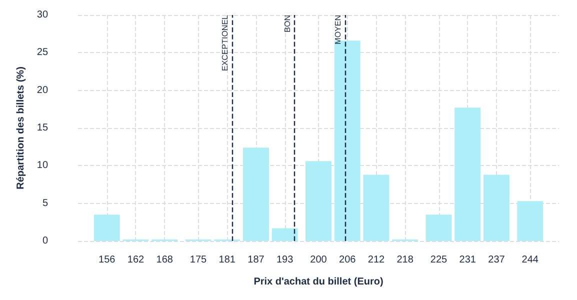 The height and width of the screenshot is (300, 577). Describe the element at coordinates (165, 260) in the screenshot. I see `x-tick-label: 168` at that location.